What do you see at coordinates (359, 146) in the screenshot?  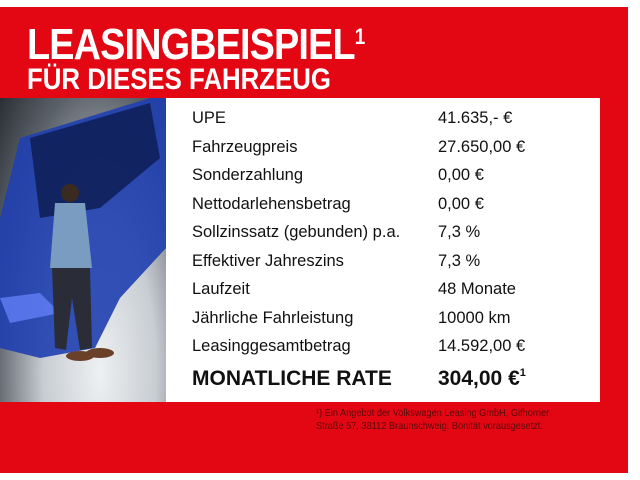 I see `row-fahrzeugpreis: Fahrzeugpreis 27.650,00 €` at bounding box center [359, 146].